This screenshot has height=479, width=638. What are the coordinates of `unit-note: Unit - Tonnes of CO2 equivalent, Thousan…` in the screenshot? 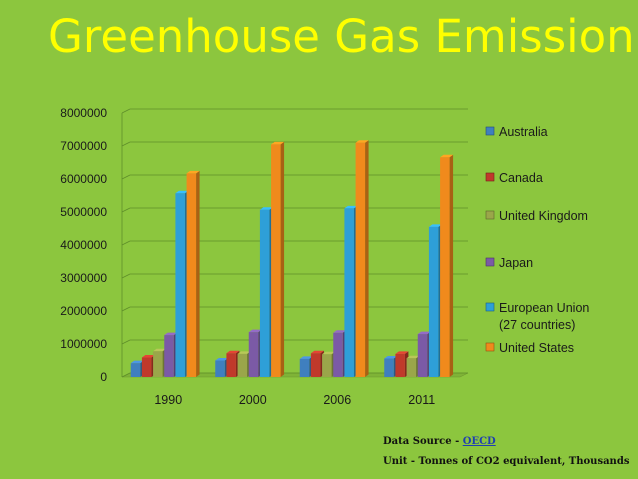 It's located at (506, 461).